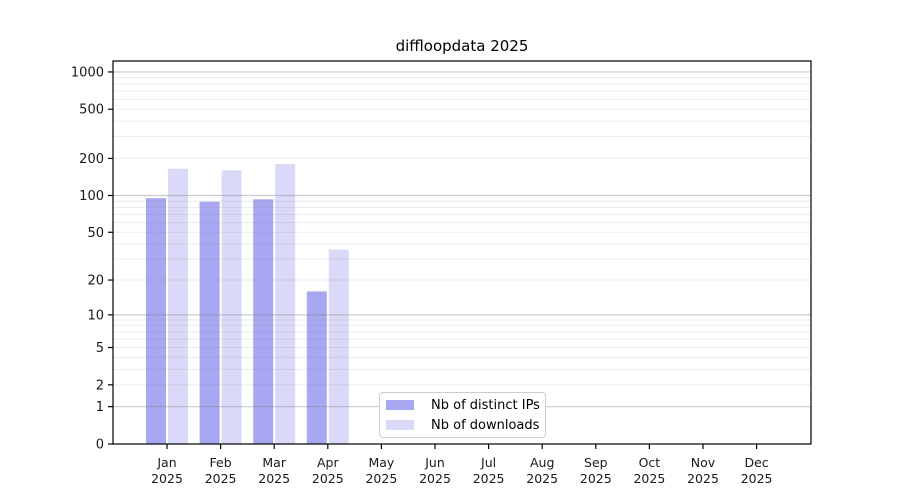  Describe the element at coordinates (95, 281) in the screenshot. I see `y-tick-label: 20` at that location.